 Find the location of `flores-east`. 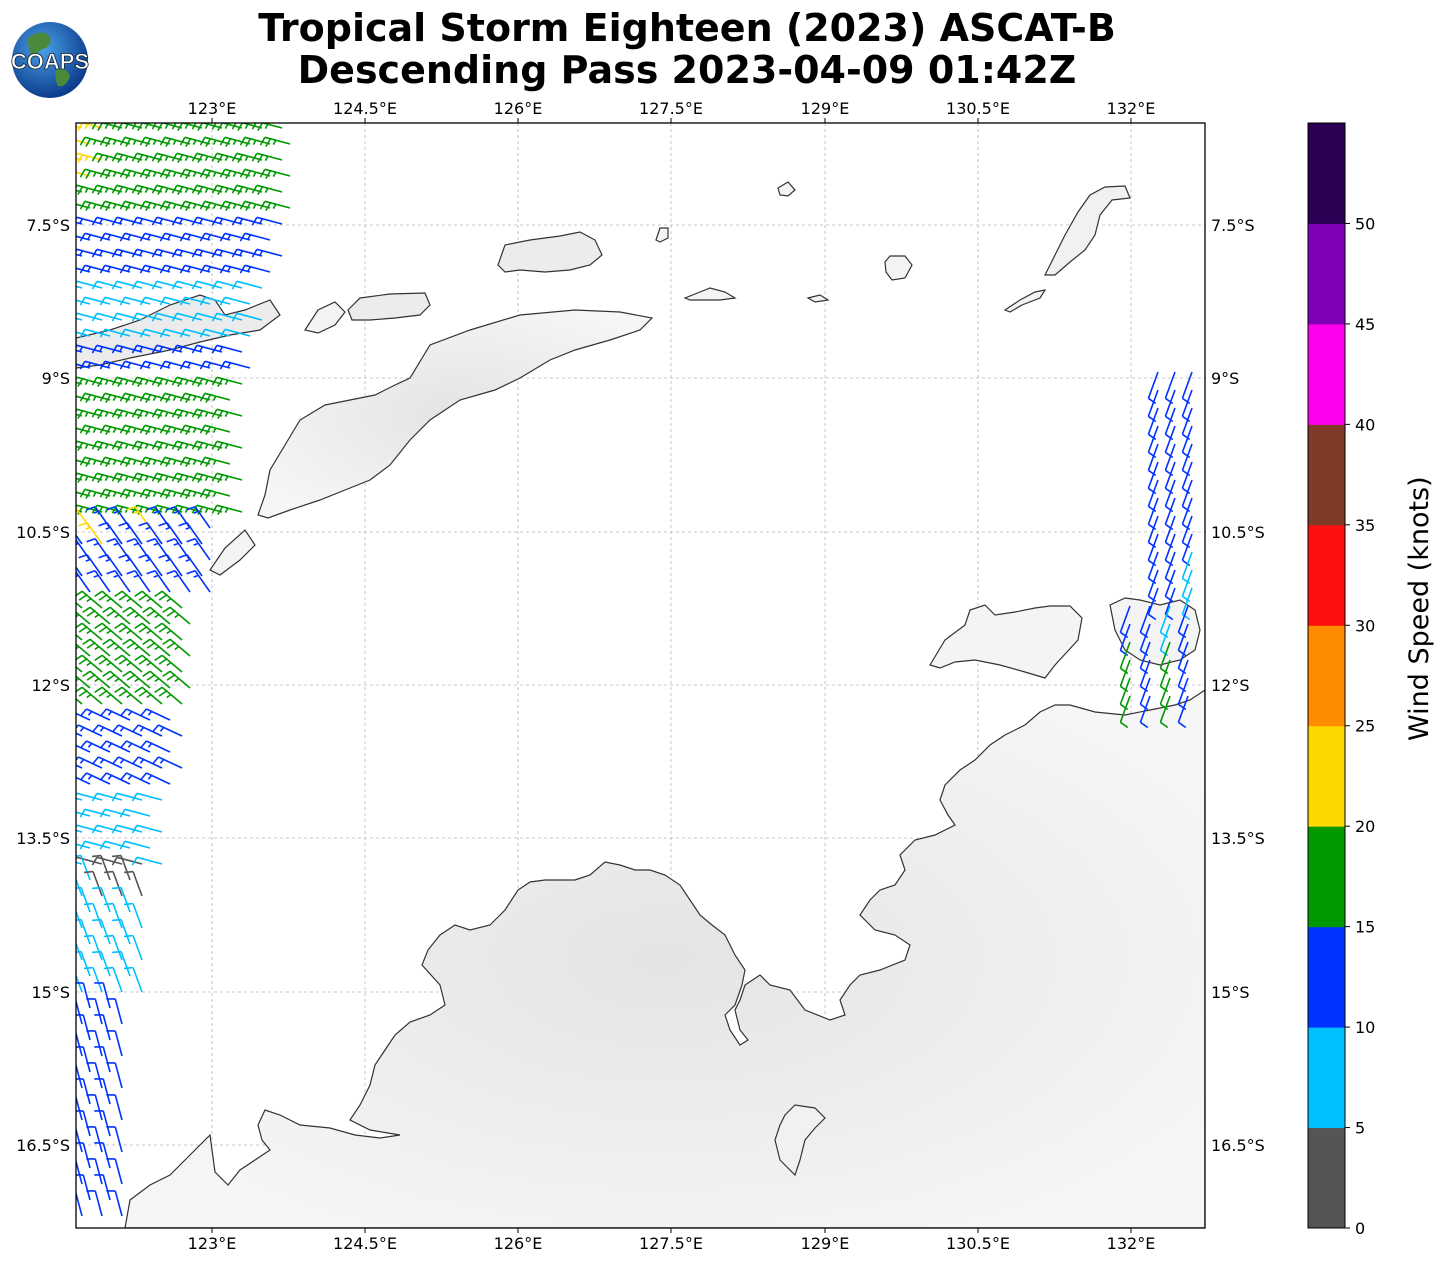

flores-east is located at coordinates (178, 331).